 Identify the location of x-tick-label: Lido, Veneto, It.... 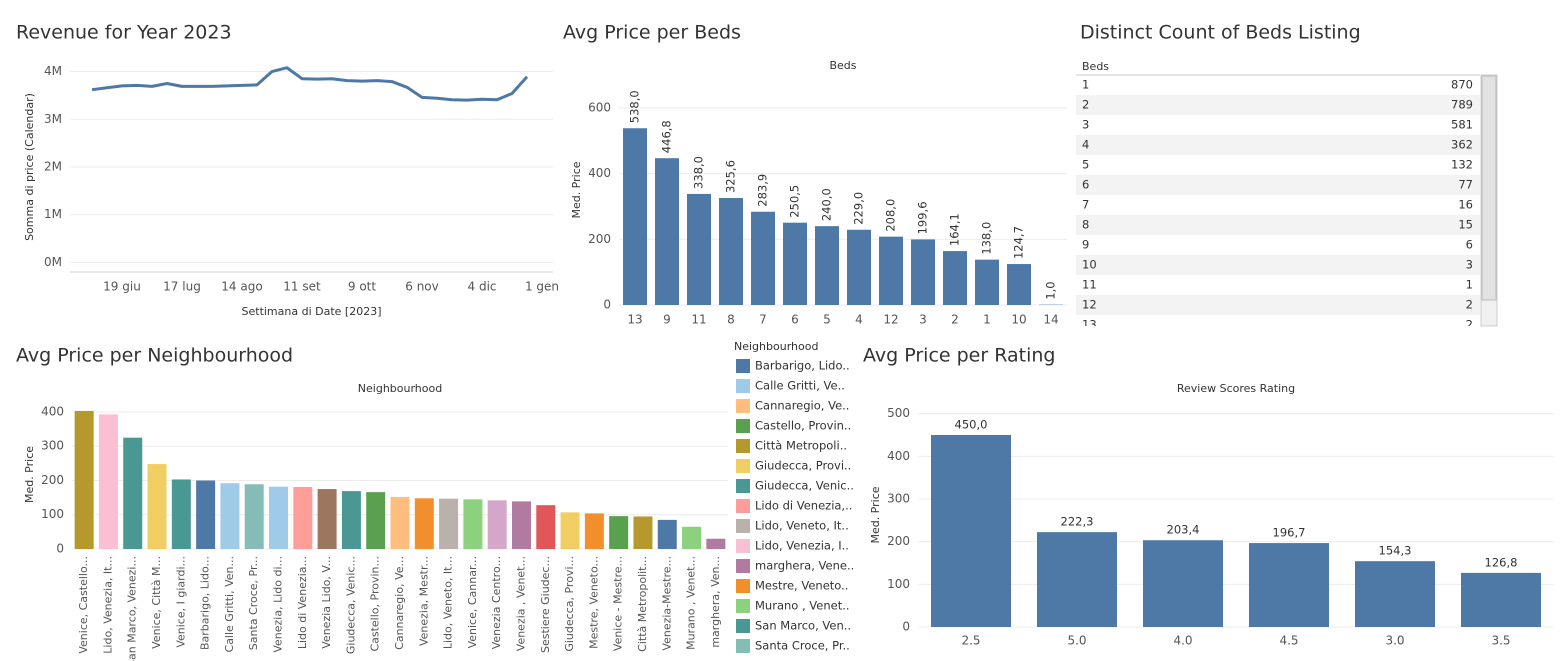
(448, 602).